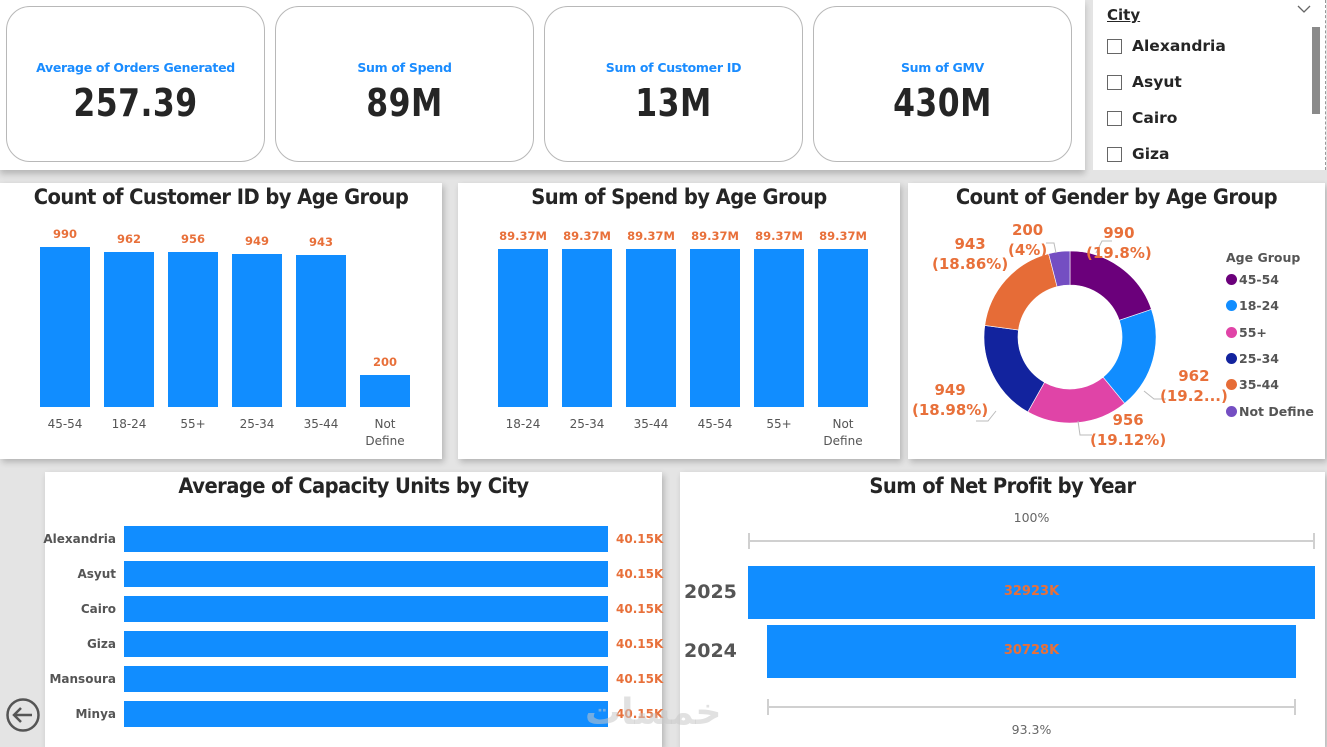 This screenshot has height=747, width=1327. What do you see at coordinates (1316, 70) in the screenshot?
I see `scrollbar` at bounding box center [1316, 70].